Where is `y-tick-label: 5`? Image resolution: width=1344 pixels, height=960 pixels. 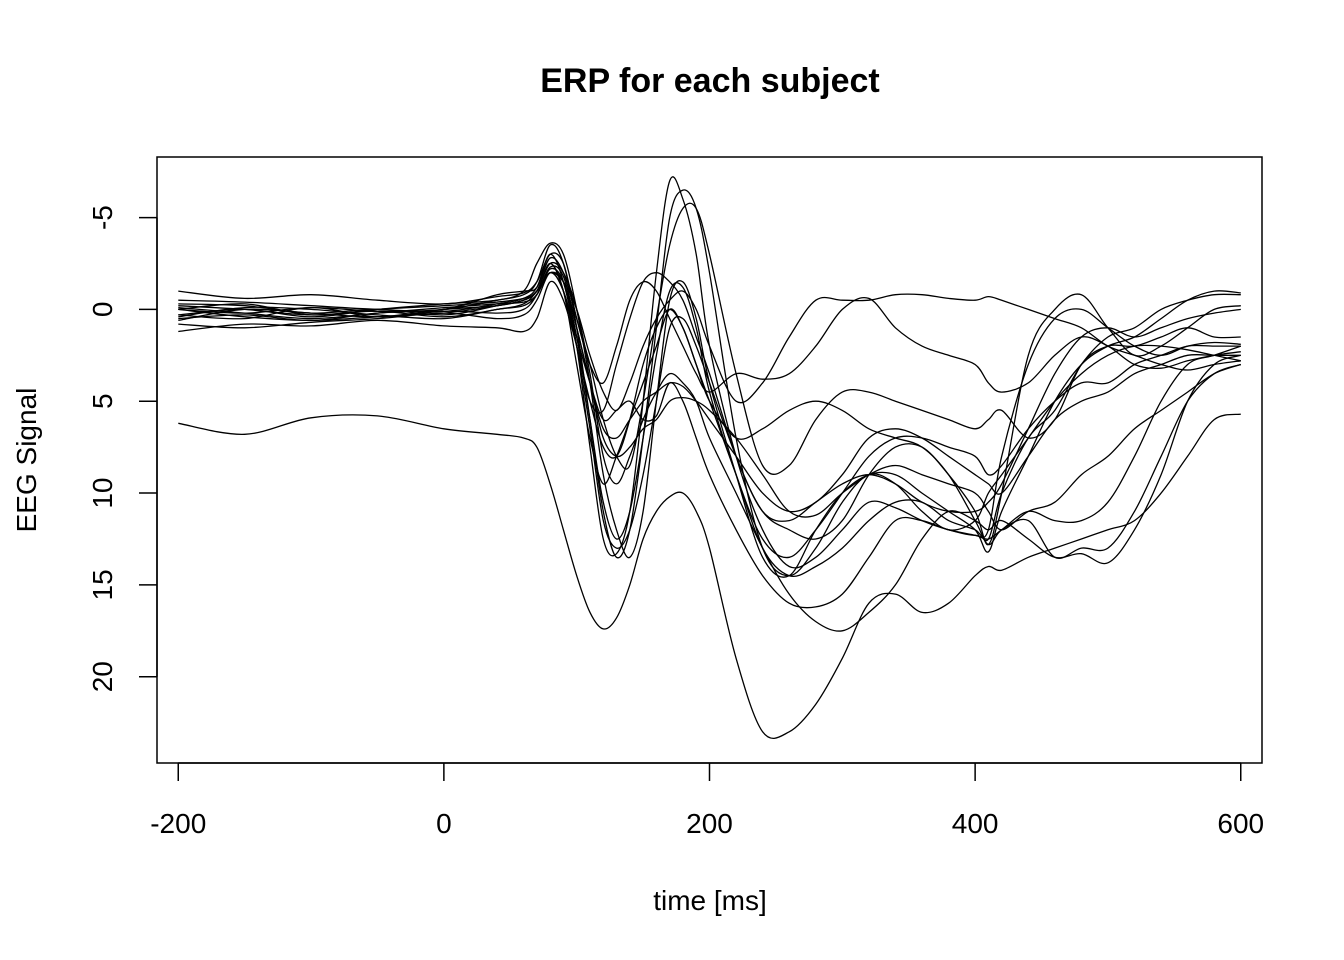 y-tick-label: 5 is located at coordinates (102, 401).